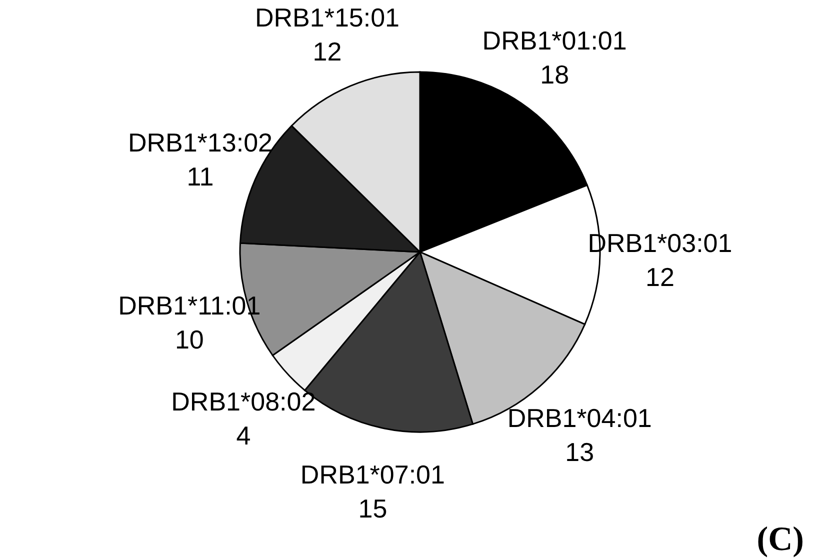 Image resolution: width=814 pixels, height=558 pixels. Describe the element at coordinates (780, 539) in the screenshot. I see `text: (C)` at that location.